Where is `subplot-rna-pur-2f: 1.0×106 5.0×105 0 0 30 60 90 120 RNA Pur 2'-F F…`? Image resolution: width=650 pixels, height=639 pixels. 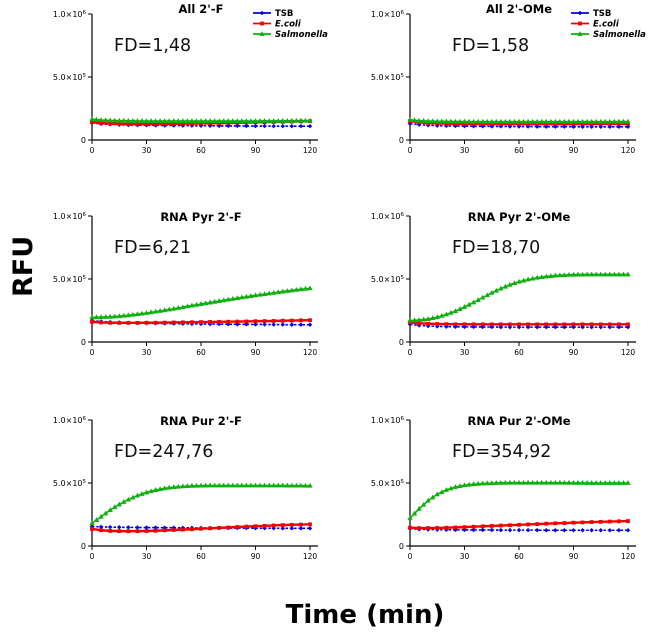
subplot-rna-pur-2f: 1.0×106 5.0×105 0 0 30 60 90 120 RNA Pur 2'-F F… is located at coordinates (186, 492).